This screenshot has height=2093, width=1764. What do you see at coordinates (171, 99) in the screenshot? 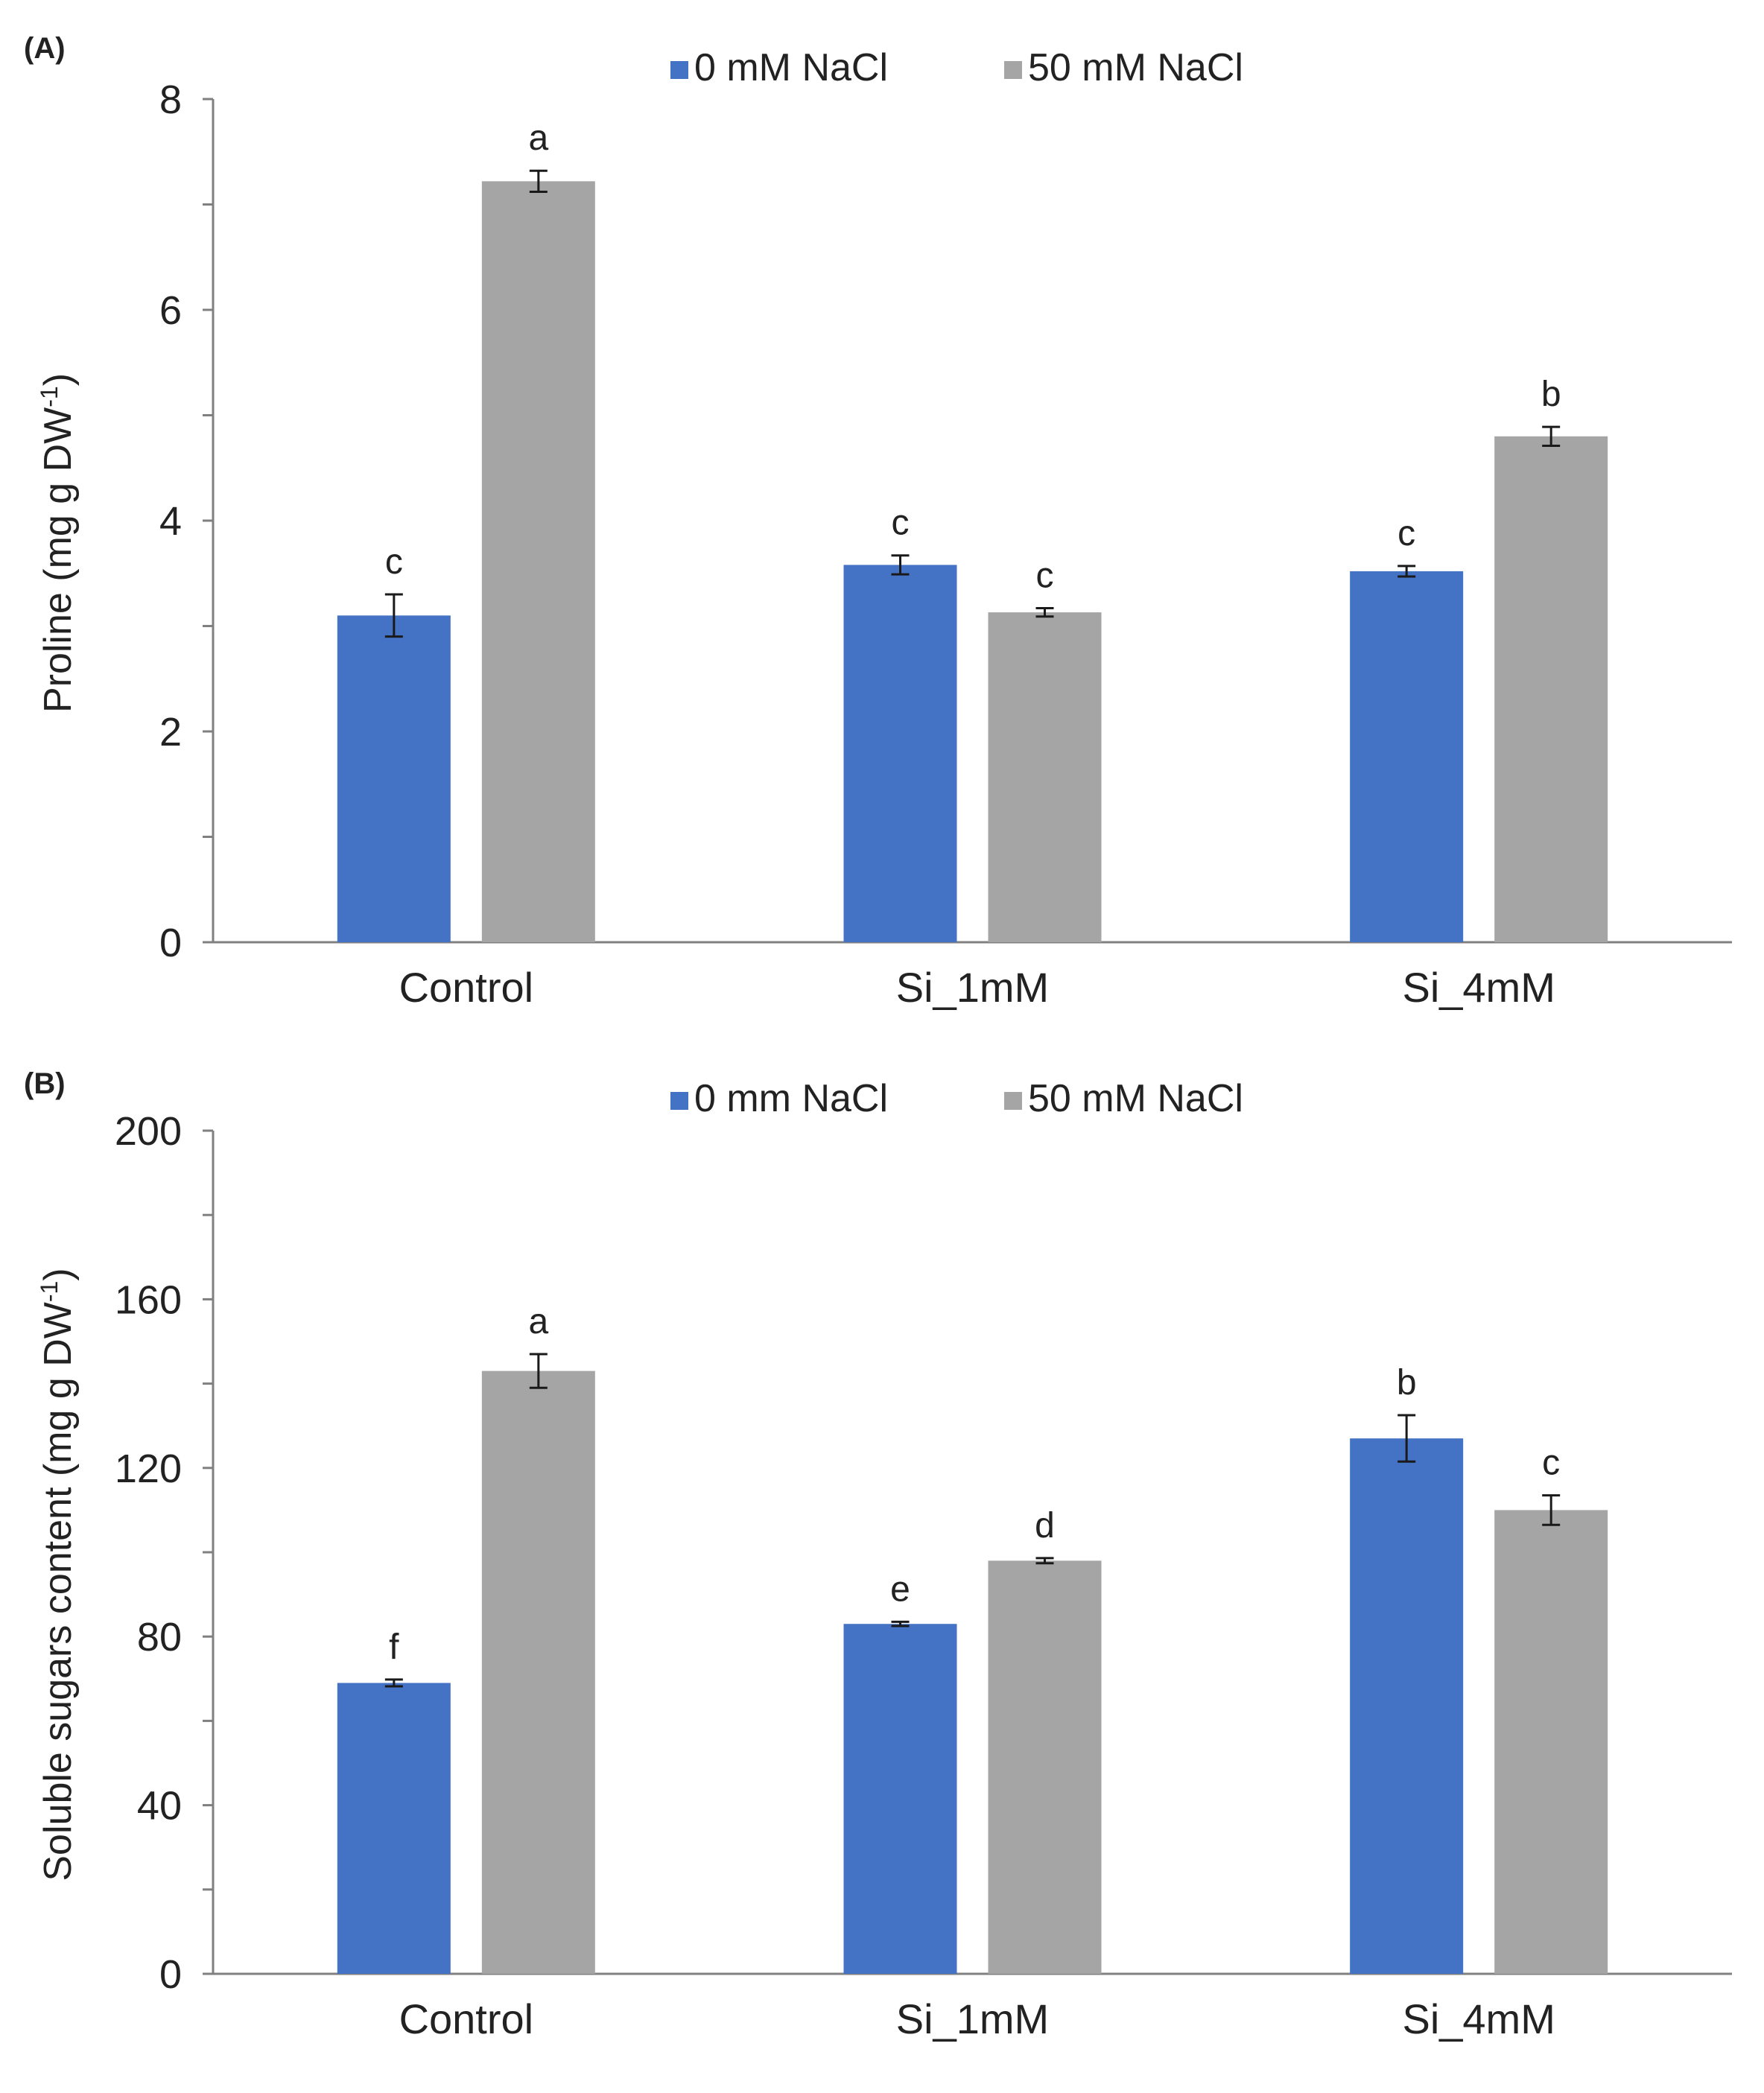
I see `y-tick-label: 8` at bounding box center [171, 99].